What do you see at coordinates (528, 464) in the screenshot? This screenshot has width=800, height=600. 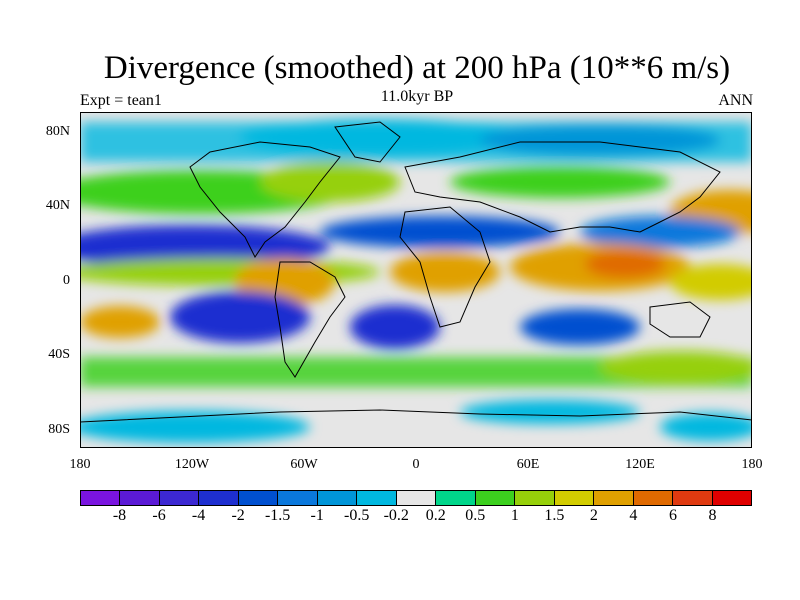 I see `x-tick-label: 60E` at bounding box center [528, 464].